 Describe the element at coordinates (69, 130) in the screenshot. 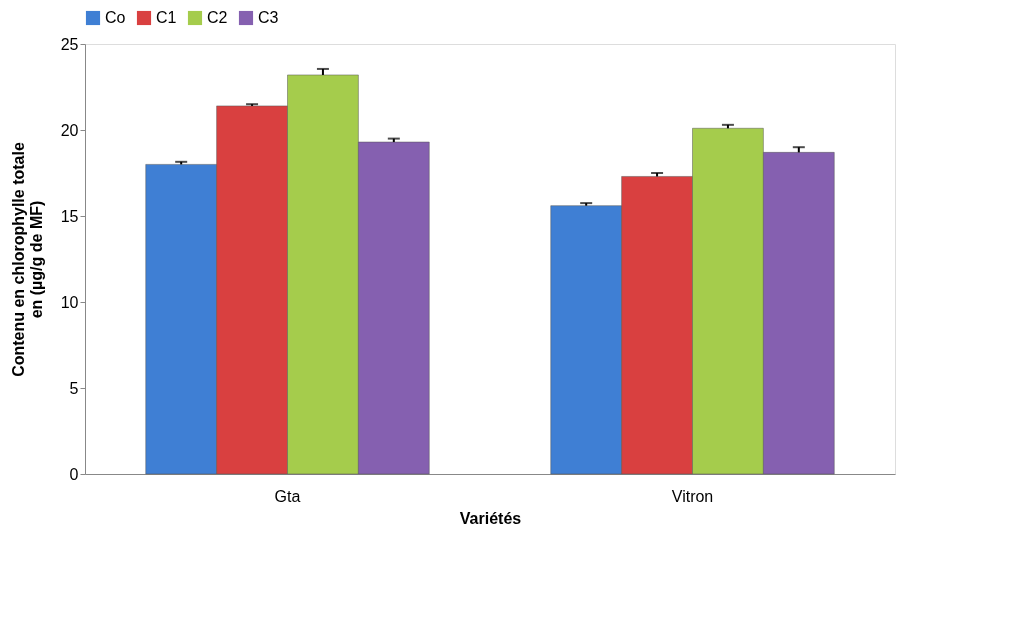

I see `y-tick-label: 20` at that location.